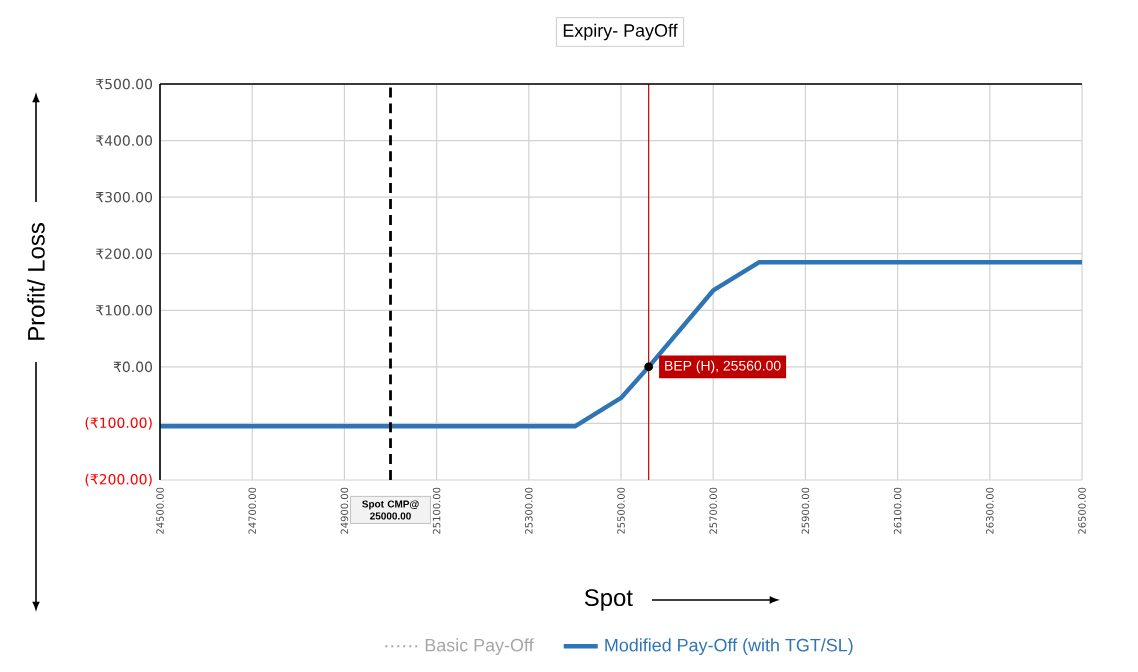  I want to click on legend-label: Basic Pay-Off, so click(479, 647).